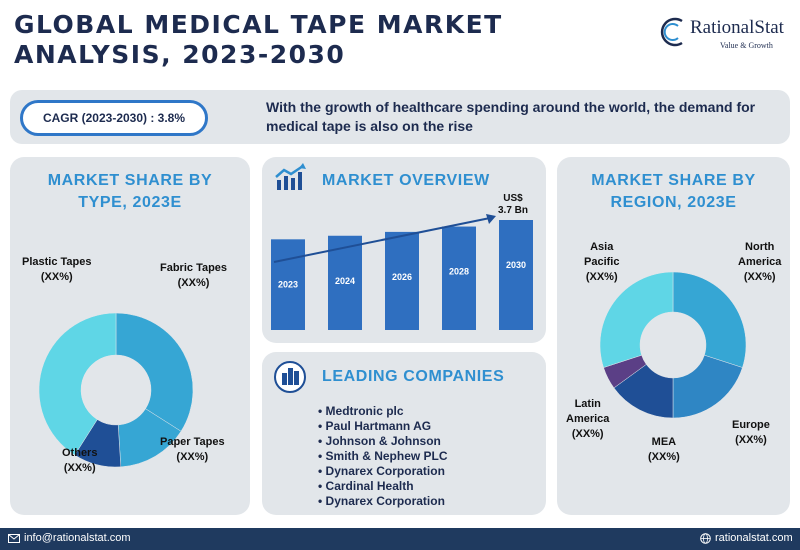 The width and height of the screenshot is (800, 550). I want to click on label-north-america: North America (XX%), so click(759, 262).